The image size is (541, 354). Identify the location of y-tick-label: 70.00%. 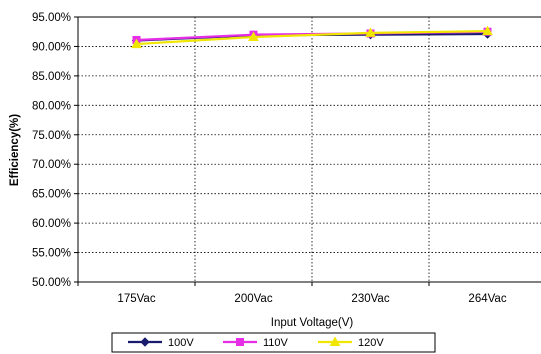
(51, 165).